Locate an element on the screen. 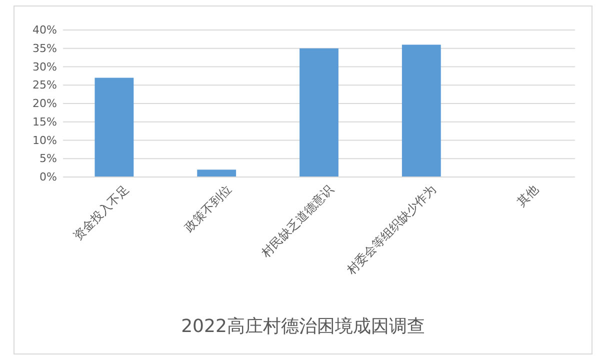 This screenshot has width=605, height=362. y-tick-label: 30% is located at coordinates (44, 67).